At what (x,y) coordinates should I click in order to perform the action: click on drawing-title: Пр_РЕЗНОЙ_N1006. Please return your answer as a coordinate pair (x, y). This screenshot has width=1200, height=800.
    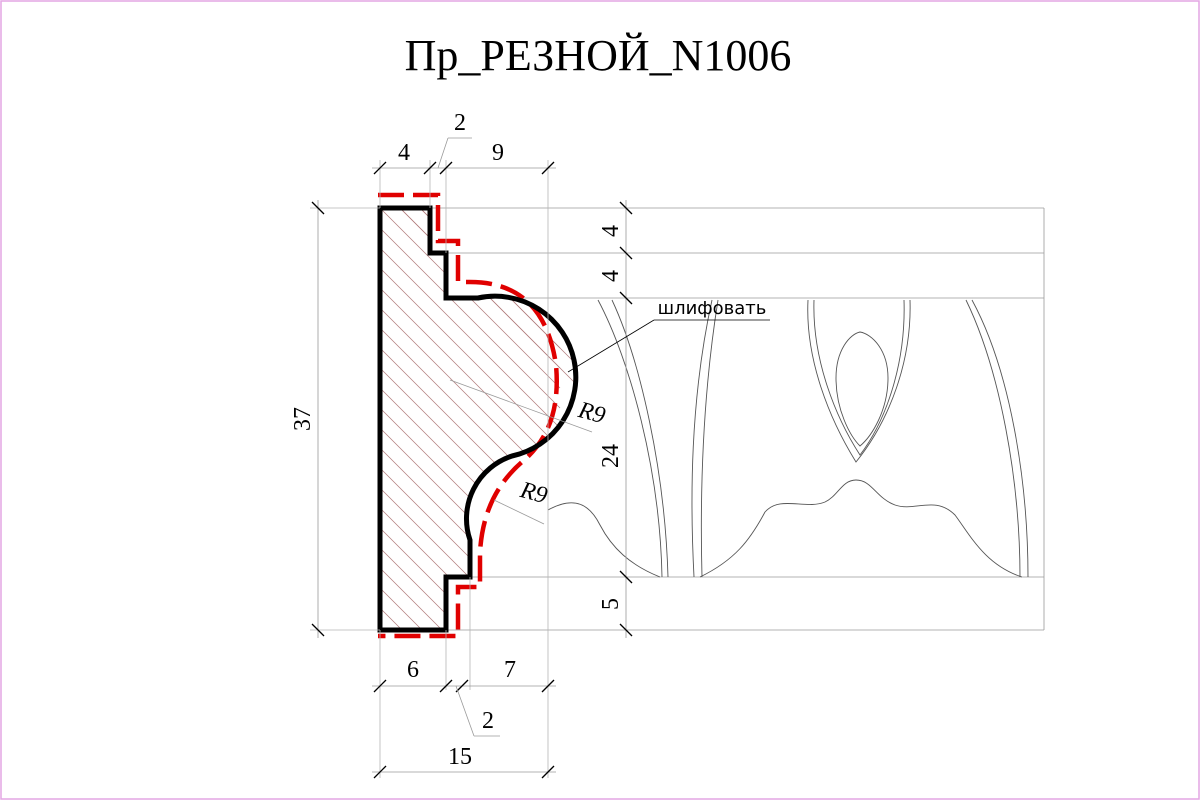
    Looking at the image, I should click on (598, 55).